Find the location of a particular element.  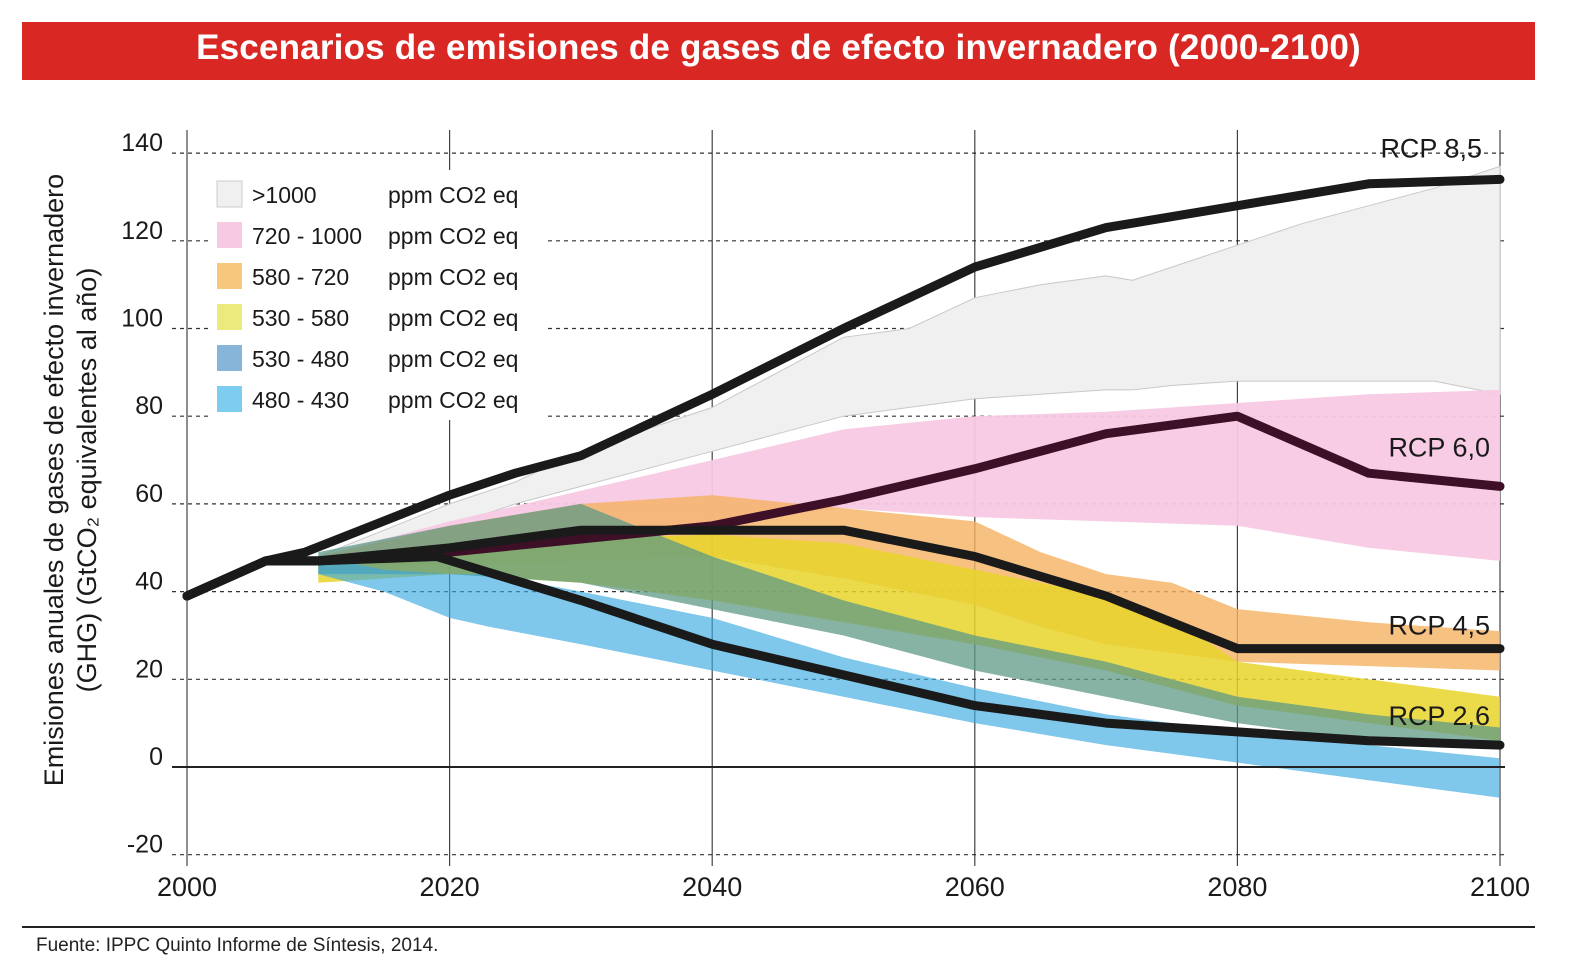

x-tick-label: 2080 is located at coordinates (1237, 887).